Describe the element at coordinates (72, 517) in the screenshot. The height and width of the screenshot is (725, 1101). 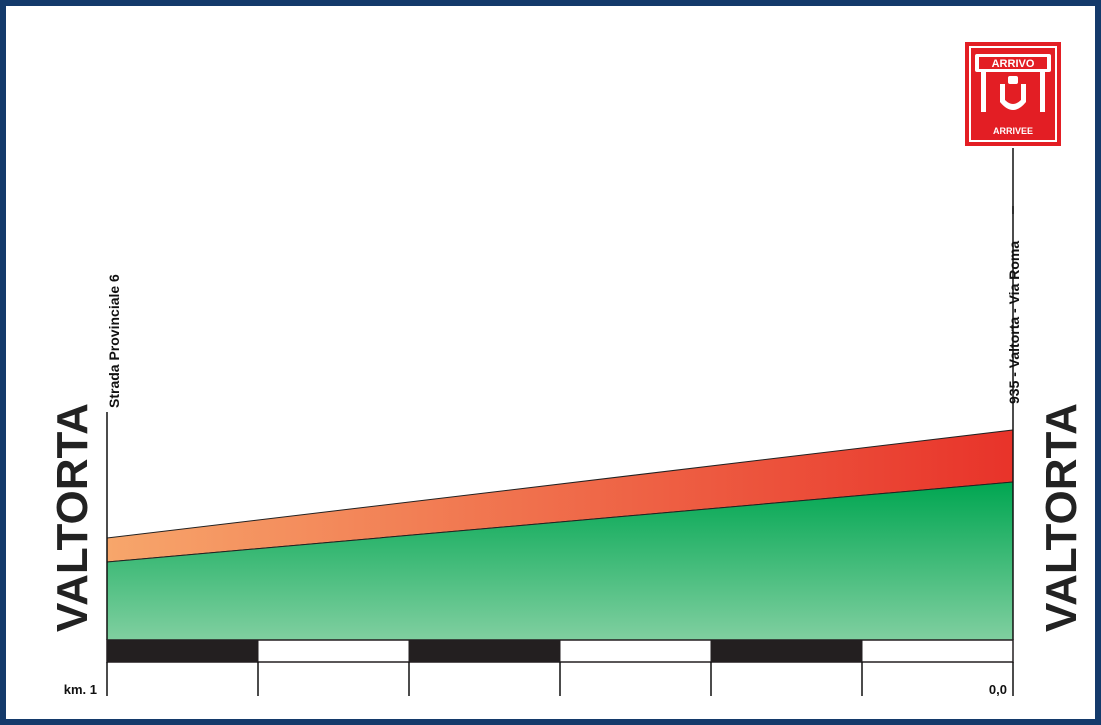
I see `start-town-name: VALTORTA` at that location.